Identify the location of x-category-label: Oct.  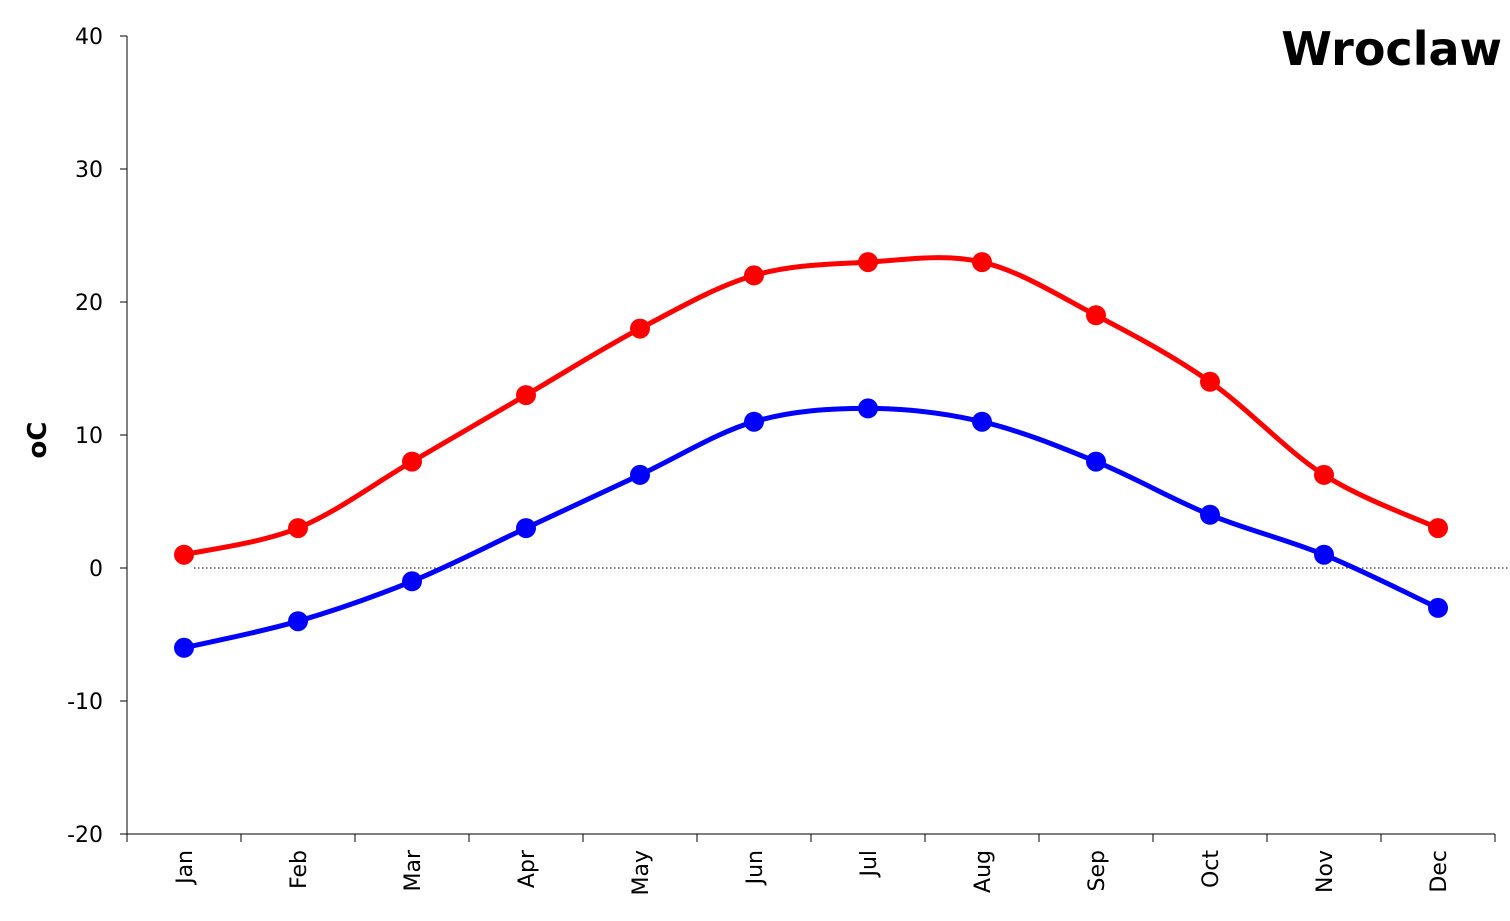
(1211, 869).